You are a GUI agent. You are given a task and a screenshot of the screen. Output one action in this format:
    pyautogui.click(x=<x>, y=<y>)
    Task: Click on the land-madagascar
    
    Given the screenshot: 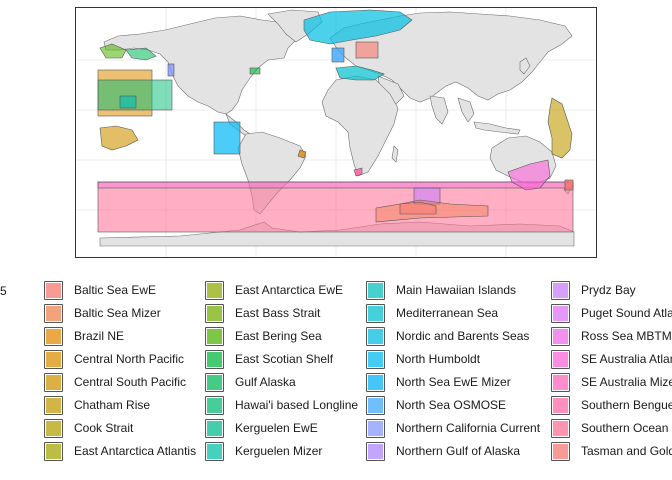 What is the action you would take?
    pyautogui.click(x=395, y=154)
    